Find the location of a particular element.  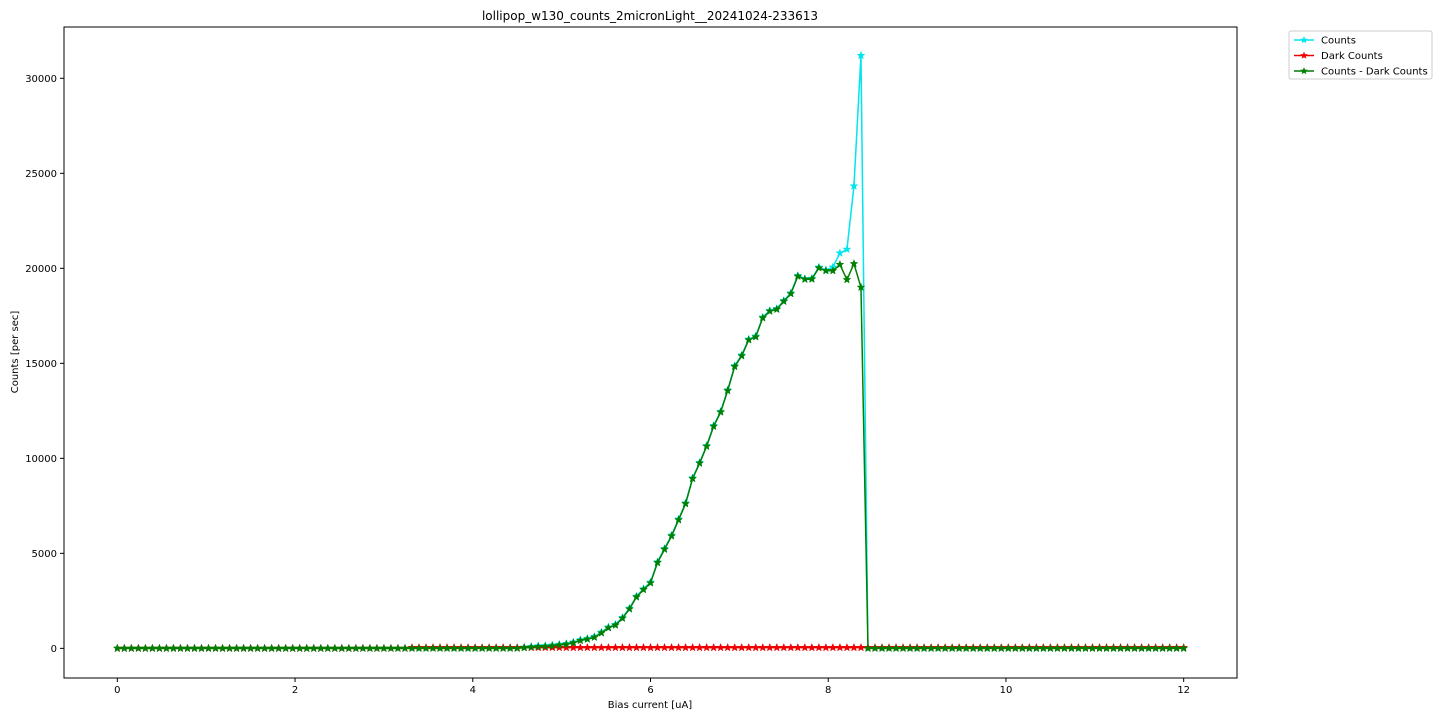

y-tick-label: 20000 is located at coordinates (41, 269).